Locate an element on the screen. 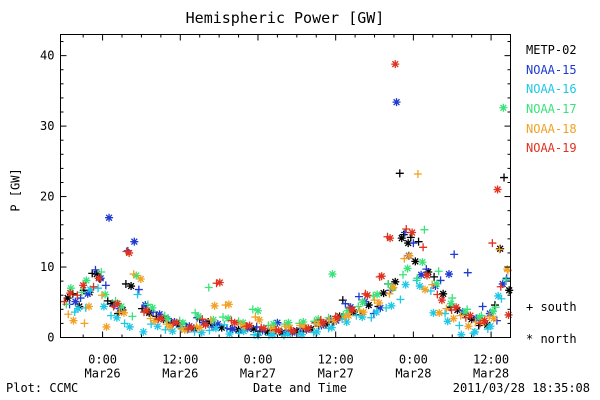 The width and height of the screenshot is (600, 400). y-tick-label: 30 is located at coordinates (47, 126).